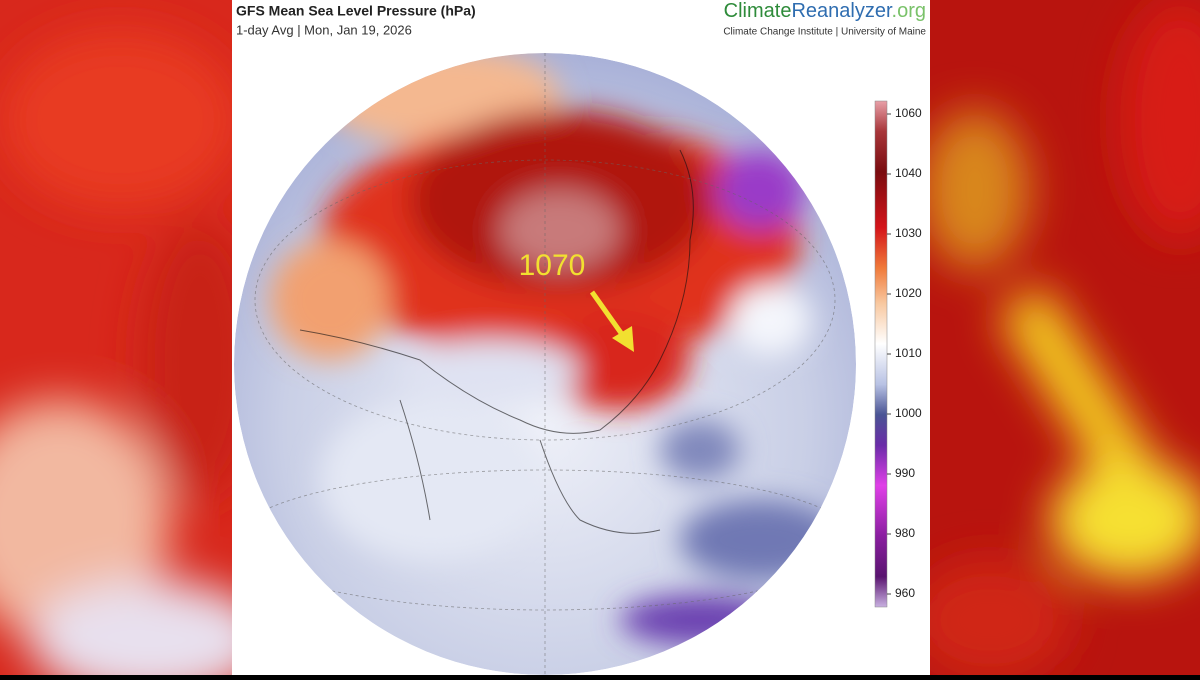 The height and width of the screenshot is (680, 1200). I want to click on colorbar-tick-label: 1030, so click(908, 233).